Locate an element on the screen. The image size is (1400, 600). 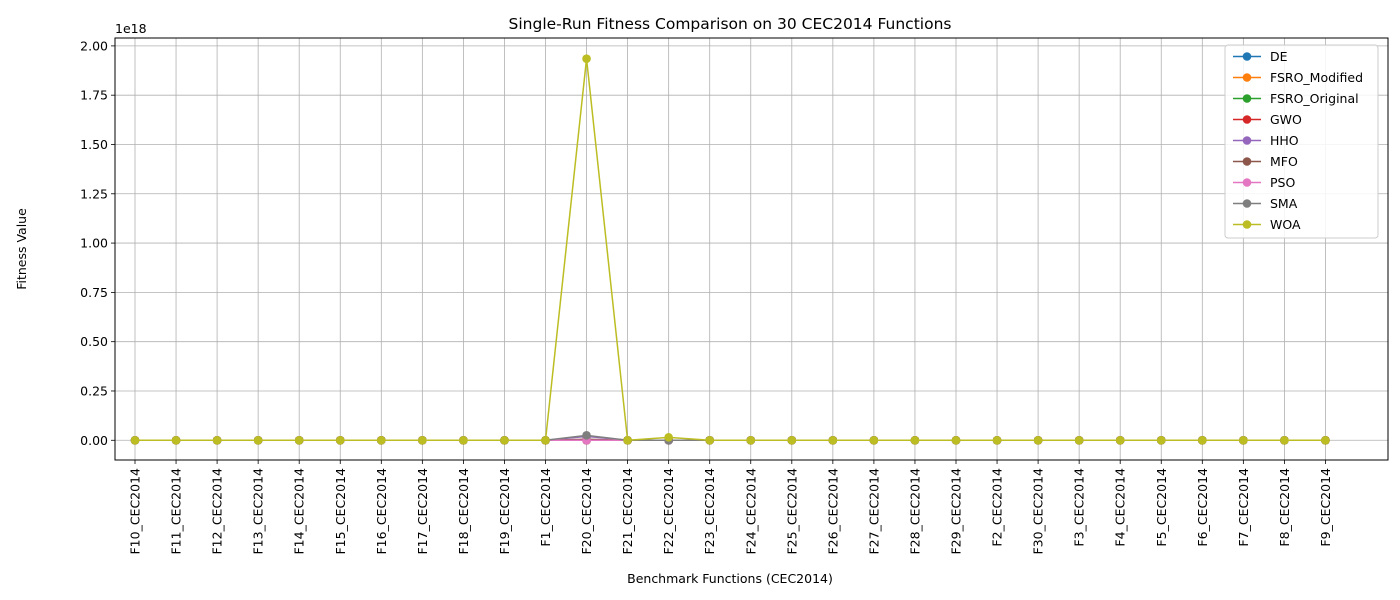
legend-marker-fsro-modified is located at coordinates (1247, 77).